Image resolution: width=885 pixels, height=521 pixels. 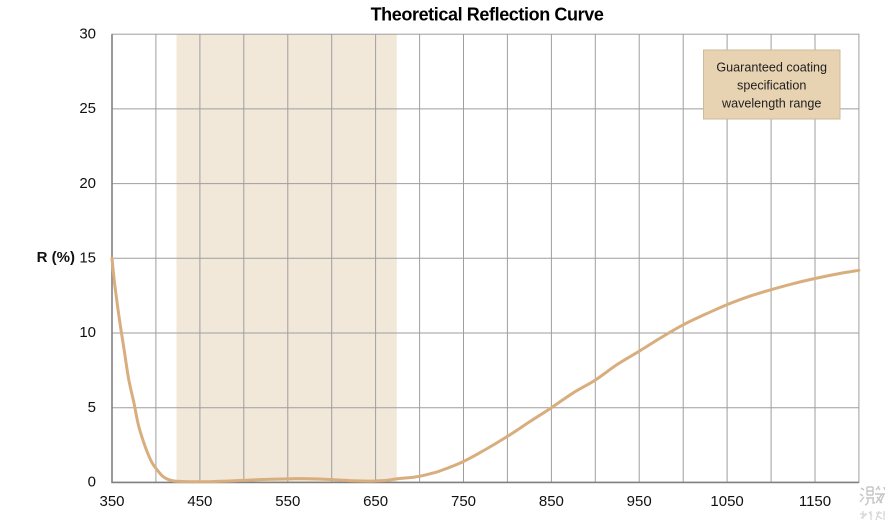 I want to click on svg-text: 0, so click(x=92, y=482).